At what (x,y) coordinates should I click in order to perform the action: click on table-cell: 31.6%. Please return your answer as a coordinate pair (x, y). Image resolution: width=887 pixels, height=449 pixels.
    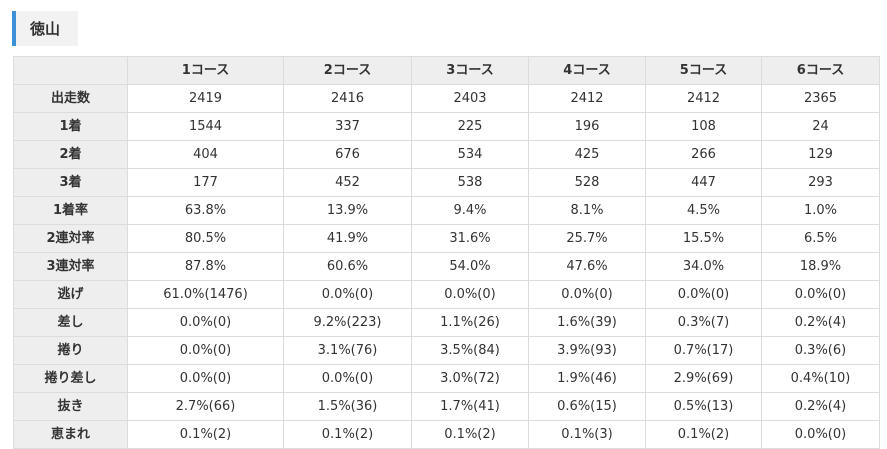
    Looking at the image, I should click on (470, 238).